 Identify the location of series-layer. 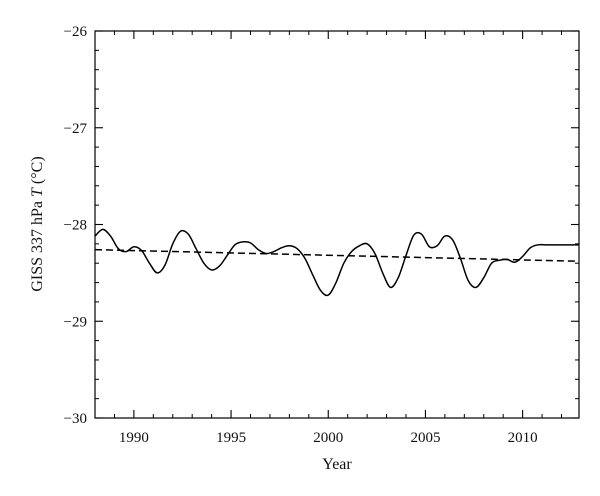
(337, 262).